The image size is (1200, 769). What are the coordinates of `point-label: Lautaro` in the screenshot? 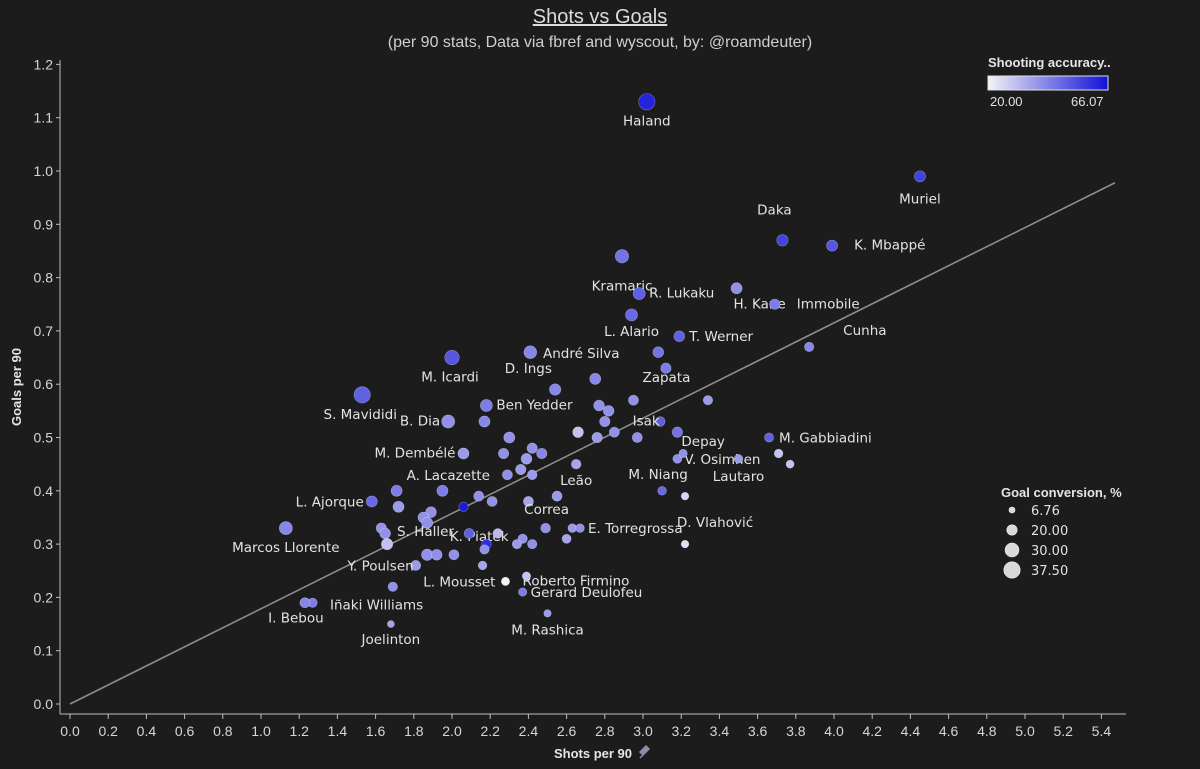 It's located at (738, 477).